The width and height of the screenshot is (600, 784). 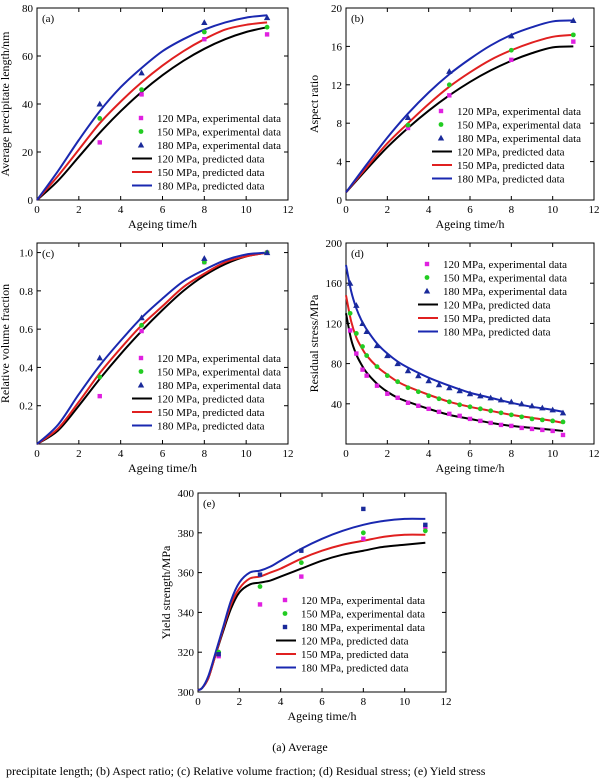 I want to click on panel-b-legend-label: 150 MPa, predicted data, so click(x=511, y=166).